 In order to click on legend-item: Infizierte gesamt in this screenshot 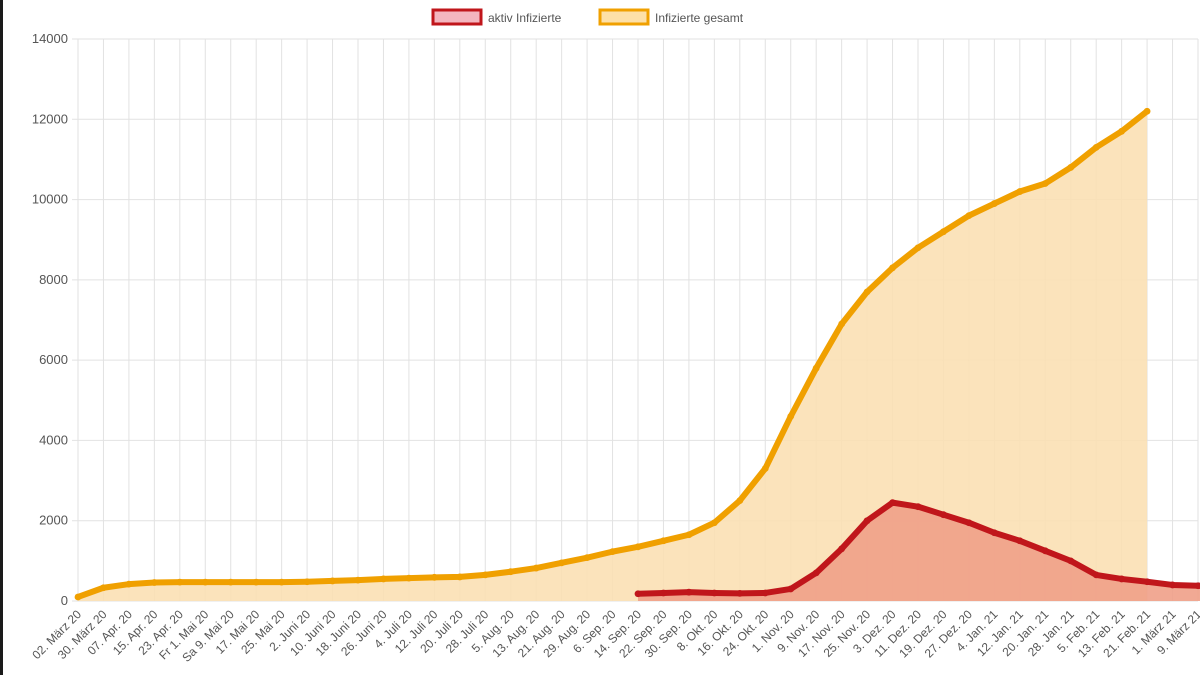, I will do `click(671, 17)`.